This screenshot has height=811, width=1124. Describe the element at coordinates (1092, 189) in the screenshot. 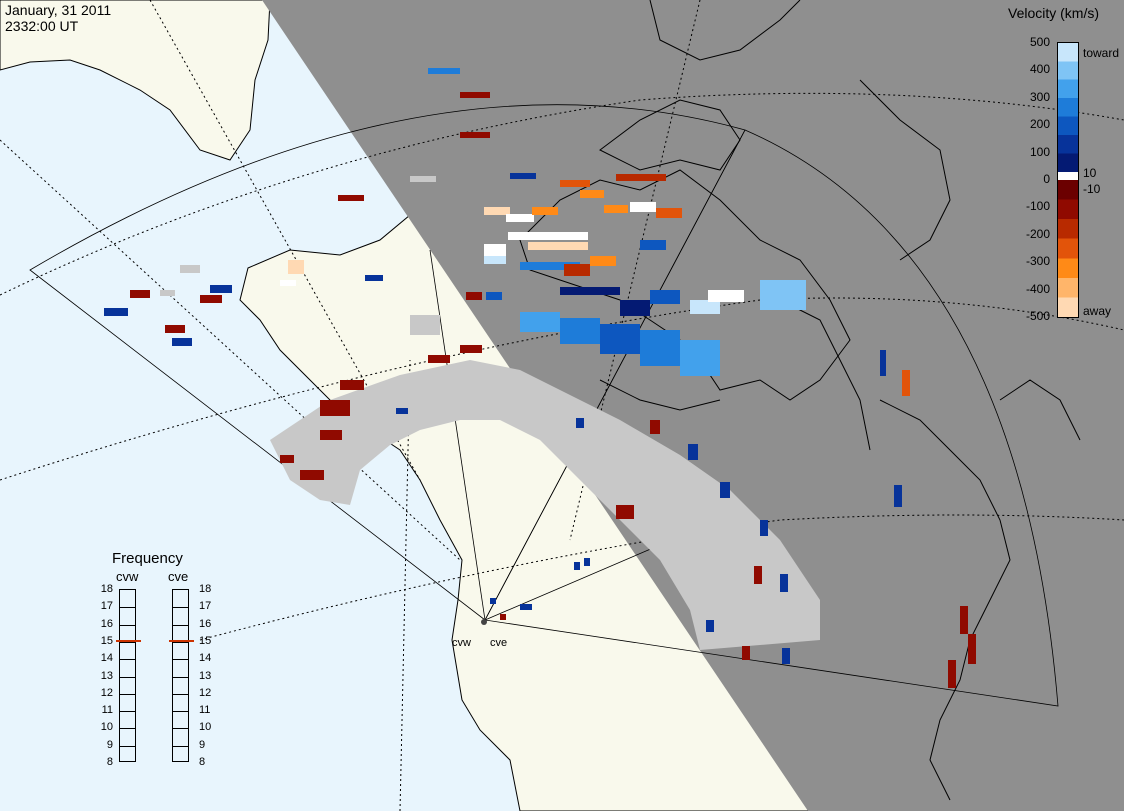

I see `colorbar-tick-label-small-neg: -10` at that location.